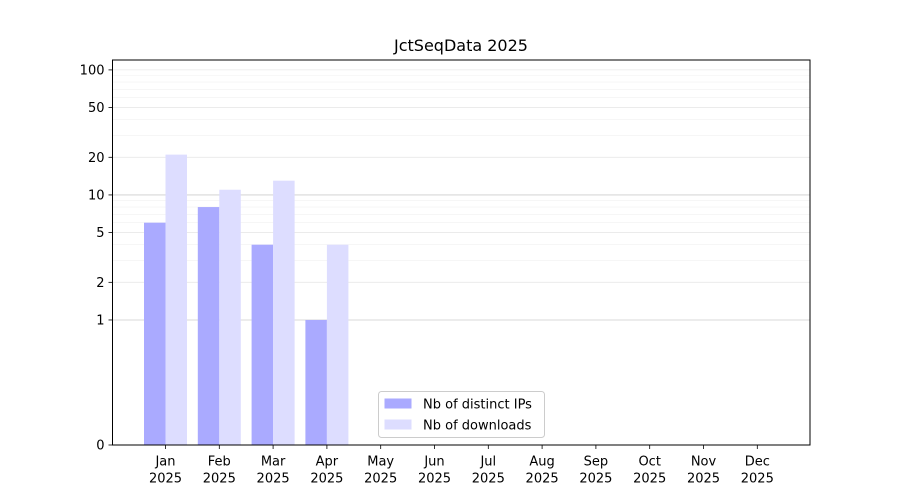 Image resolution: width=900 pixels, height=500 pixels. Describe the element at coordinates (487, 462) in the screenshot. I see `x-tick-label-month: Jul` at that location.